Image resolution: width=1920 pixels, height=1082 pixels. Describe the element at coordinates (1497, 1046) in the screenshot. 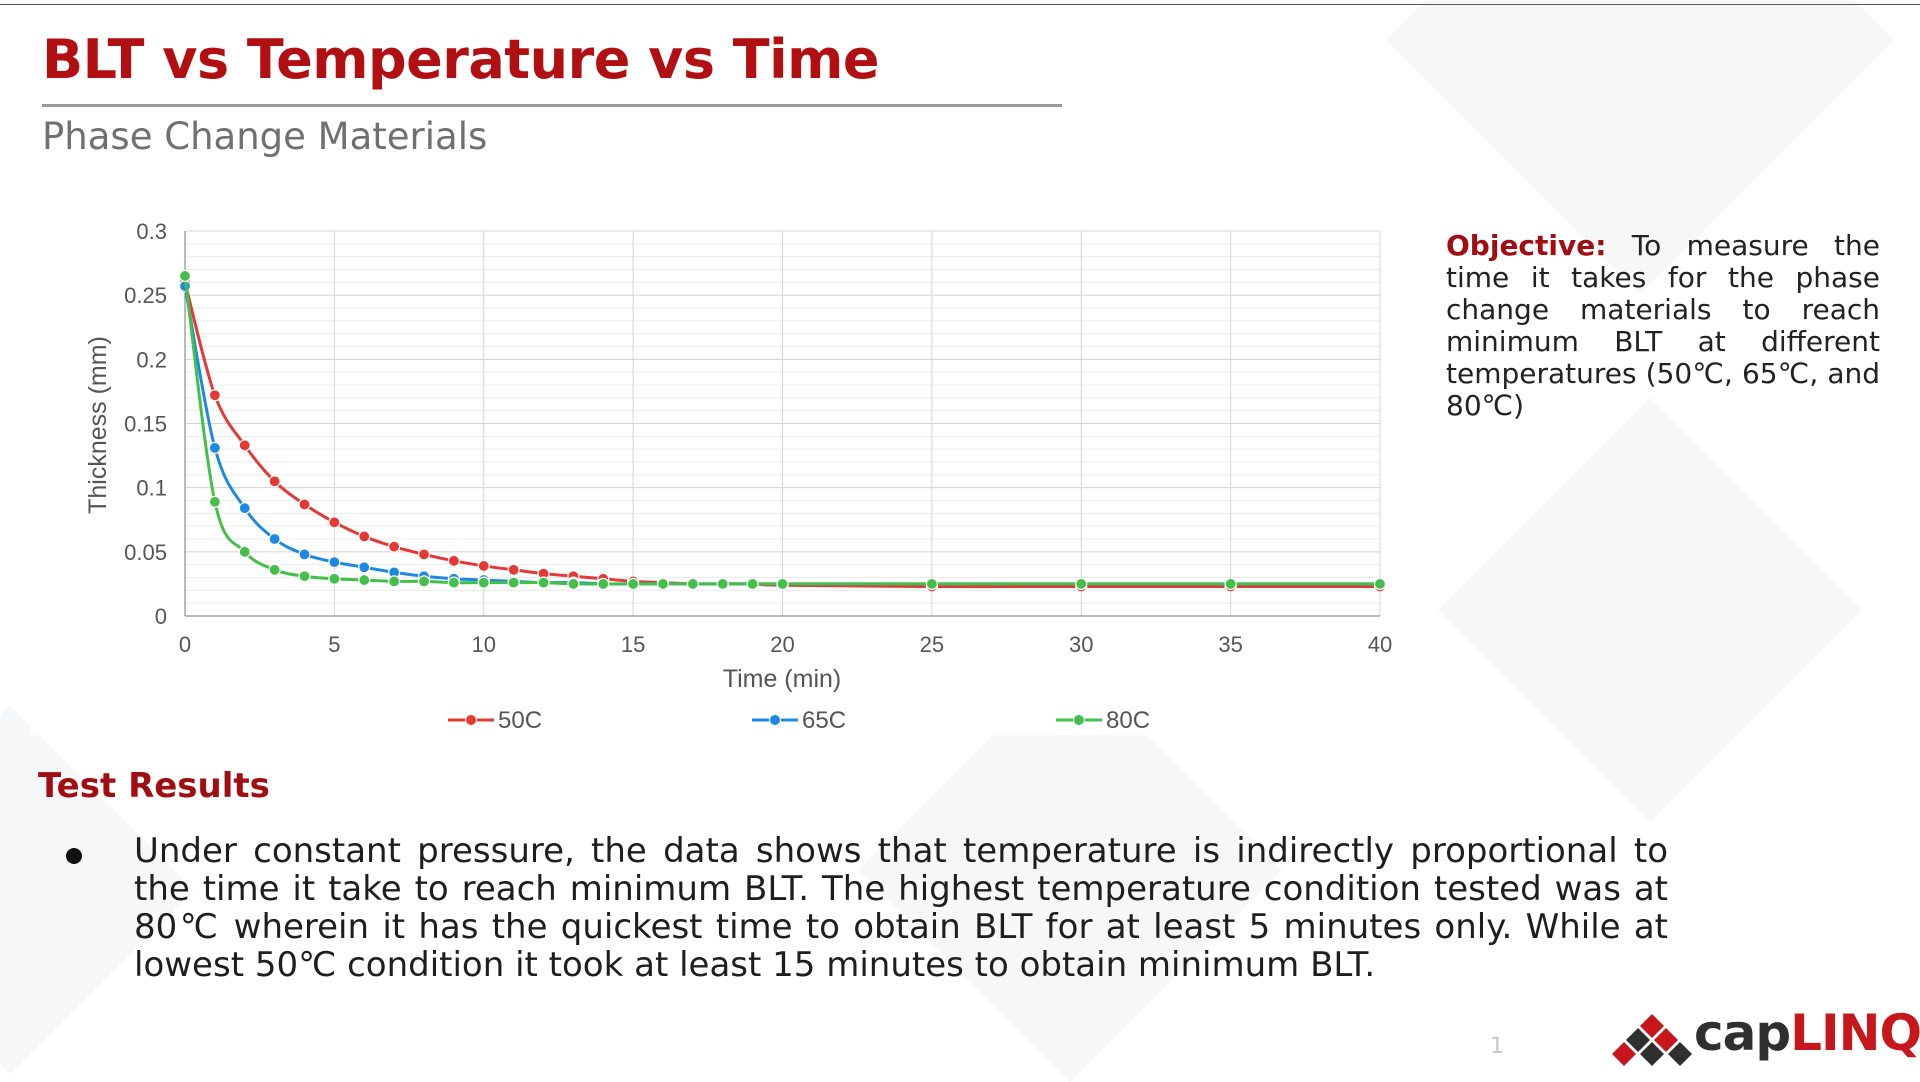

I see `page-number: 1` at that location.